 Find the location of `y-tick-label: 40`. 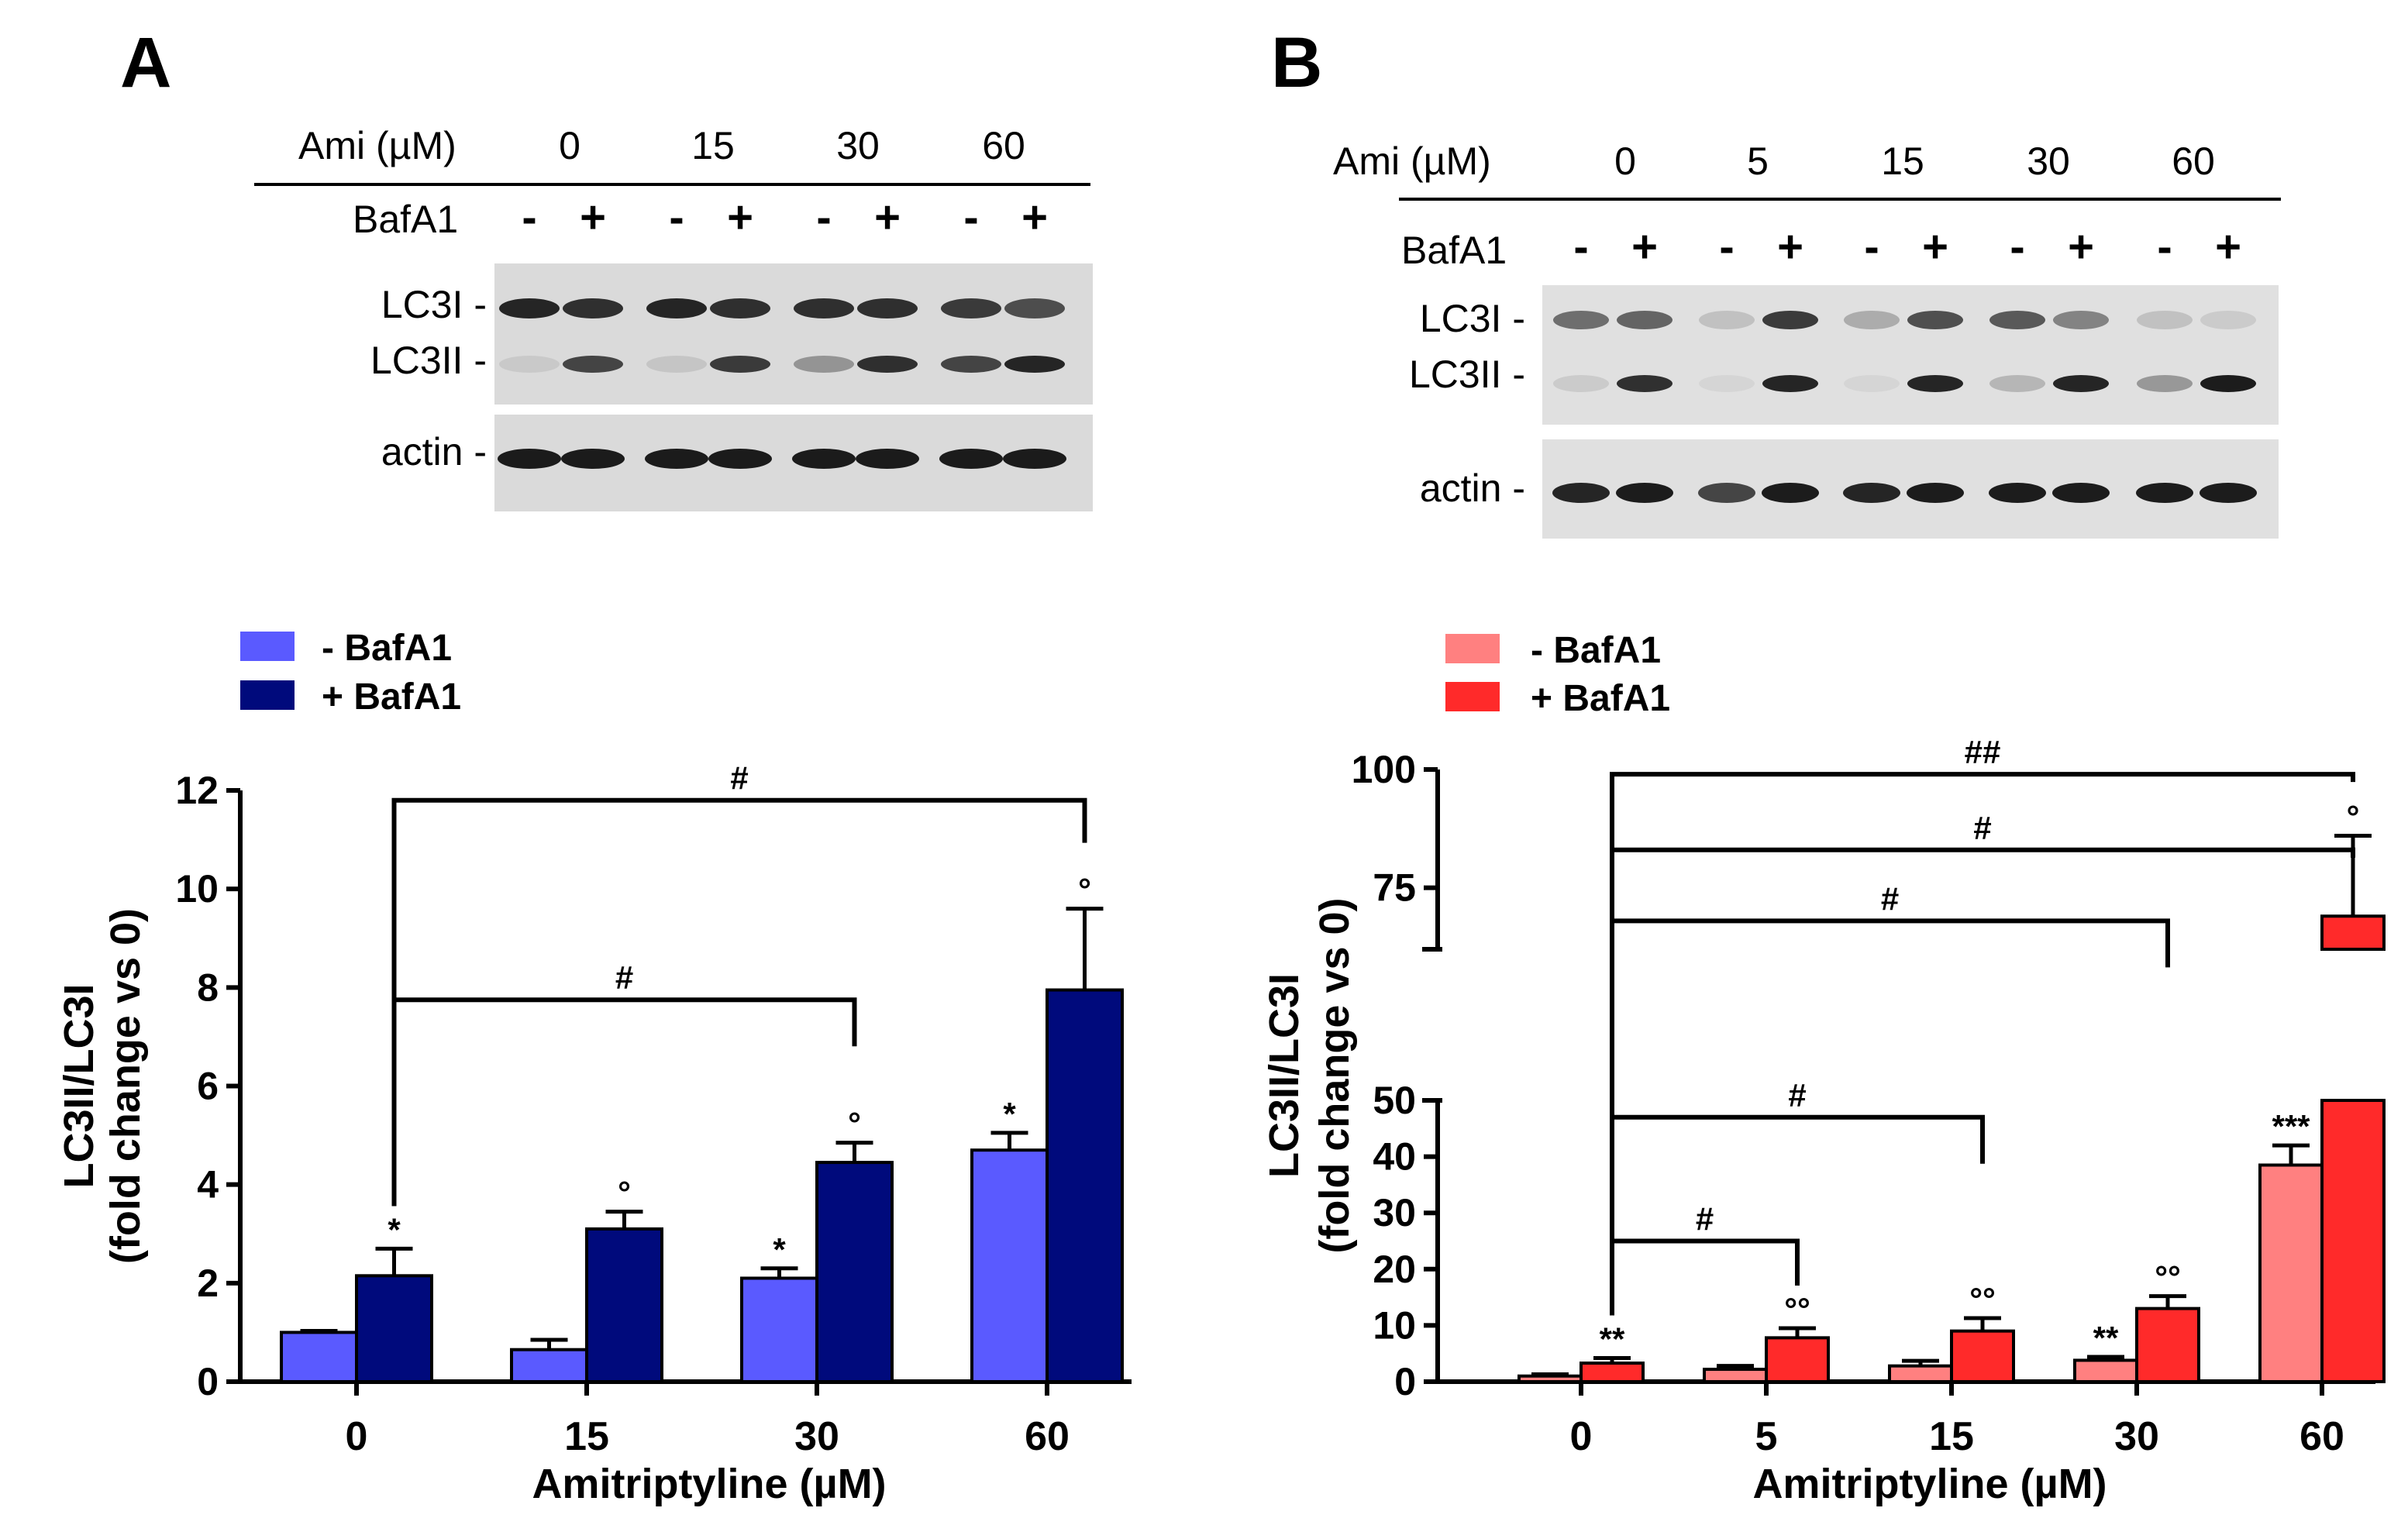

y-tick-label: 40 is located at coordinates (1394, 1157).